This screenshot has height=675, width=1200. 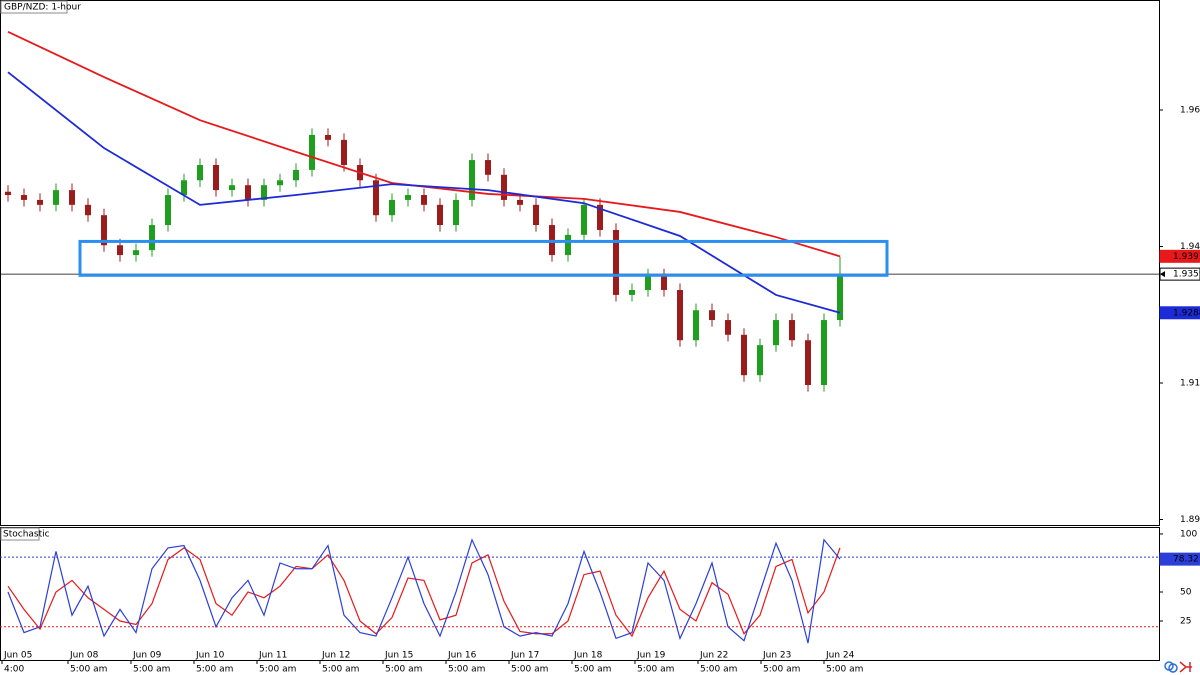 I want to click on x-date-label: Jun 10, so click(x=210, y=656).